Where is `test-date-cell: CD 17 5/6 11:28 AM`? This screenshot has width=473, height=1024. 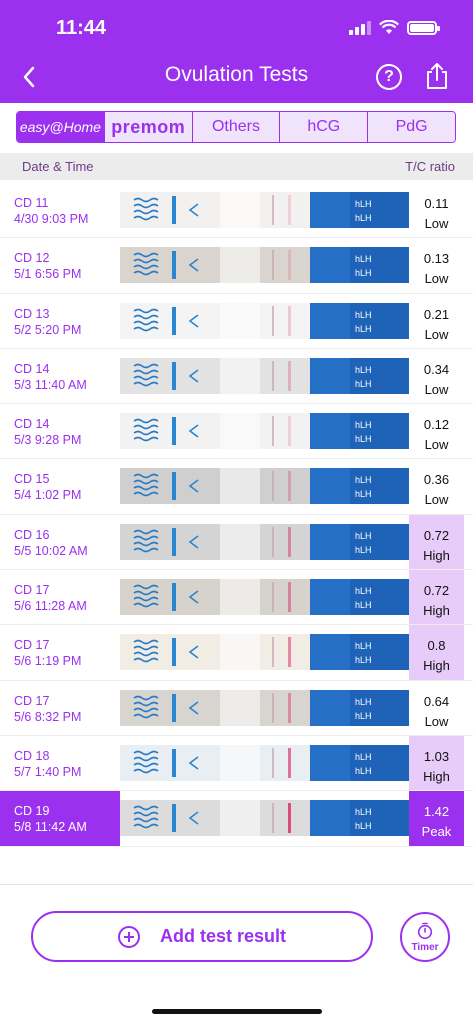 test-date-cell: CD 17 5/6 11:28 AM is located at coordinates (60, 597).